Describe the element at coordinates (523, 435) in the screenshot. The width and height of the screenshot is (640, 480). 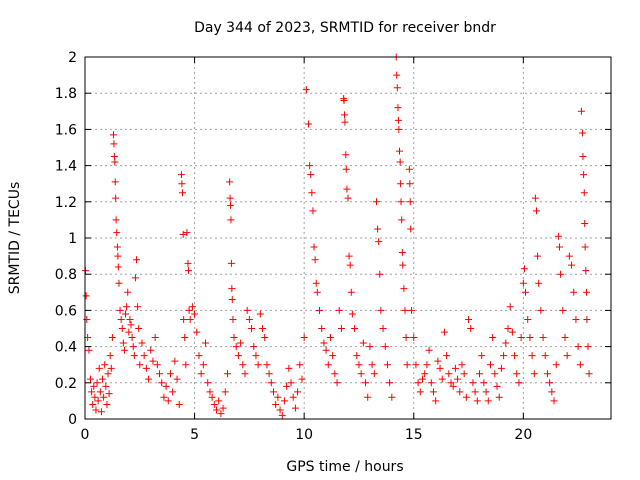
I see `x-tick-label: 20` at that location.